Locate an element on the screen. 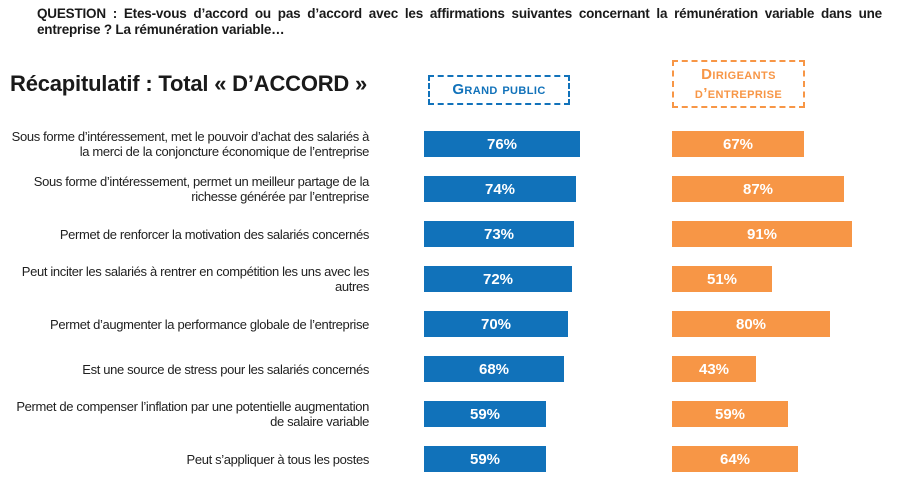  dirigeants-bar: 59% is located at coordinates (730, 414).